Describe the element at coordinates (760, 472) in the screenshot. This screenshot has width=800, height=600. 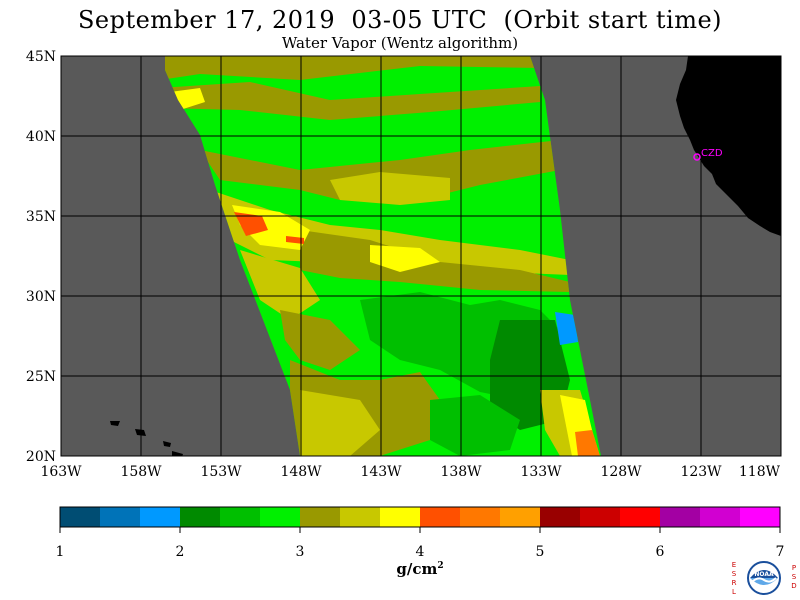
I see `lon-tick-label: 118W` at that location.